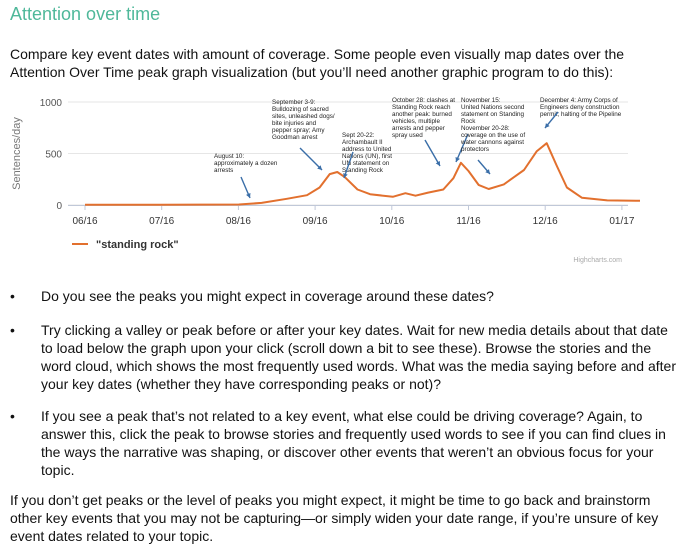  Describe the element at coordinates (85, 14) in the screenshot. I see `page-heading: Attention over time` at that location.